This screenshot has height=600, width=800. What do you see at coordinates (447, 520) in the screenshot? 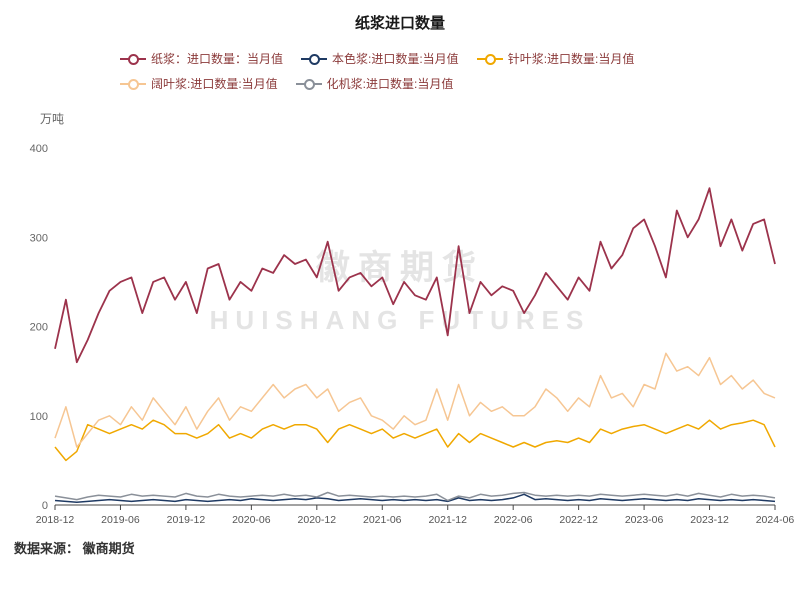
I see `x-tick-label: 2021-12` at bounding box center [447, 520].